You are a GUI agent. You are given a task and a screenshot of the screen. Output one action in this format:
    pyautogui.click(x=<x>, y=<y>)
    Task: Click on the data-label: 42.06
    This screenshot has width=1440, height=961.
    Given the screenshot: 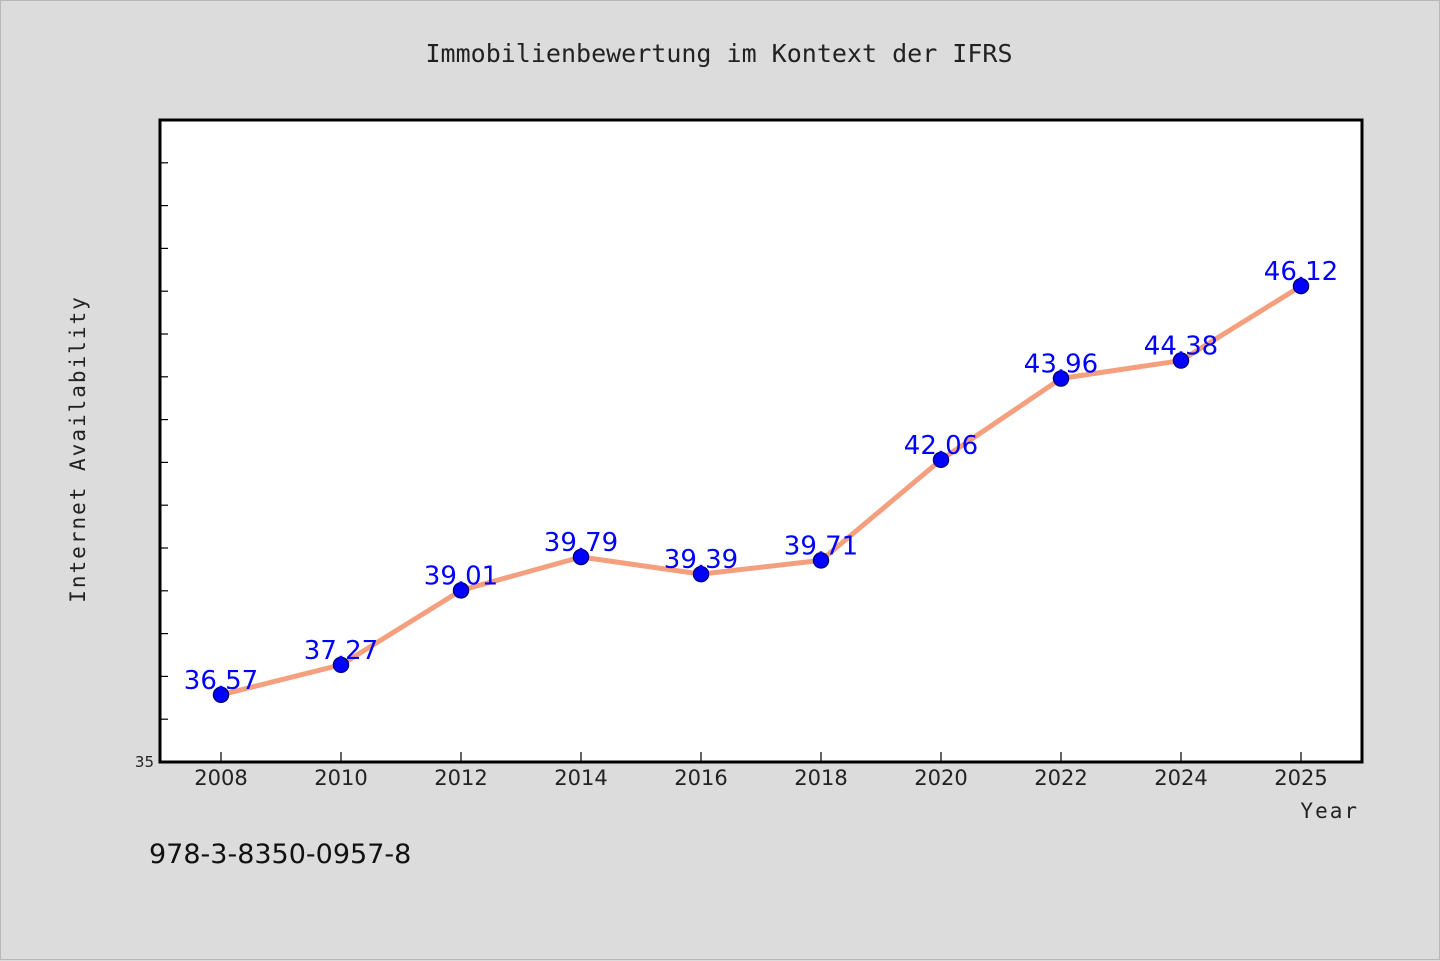 What is the action you would take?
    pyautogui.click(x=941, y=446)
    